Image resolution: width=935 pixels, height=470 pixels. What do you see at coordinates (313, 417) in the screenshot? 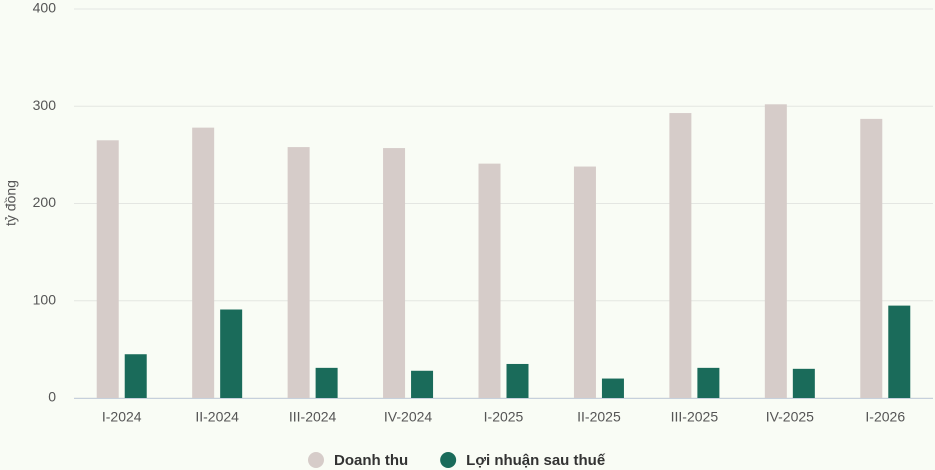
I see `x-tick-label: III-2024` at bounding box center [313, 417].